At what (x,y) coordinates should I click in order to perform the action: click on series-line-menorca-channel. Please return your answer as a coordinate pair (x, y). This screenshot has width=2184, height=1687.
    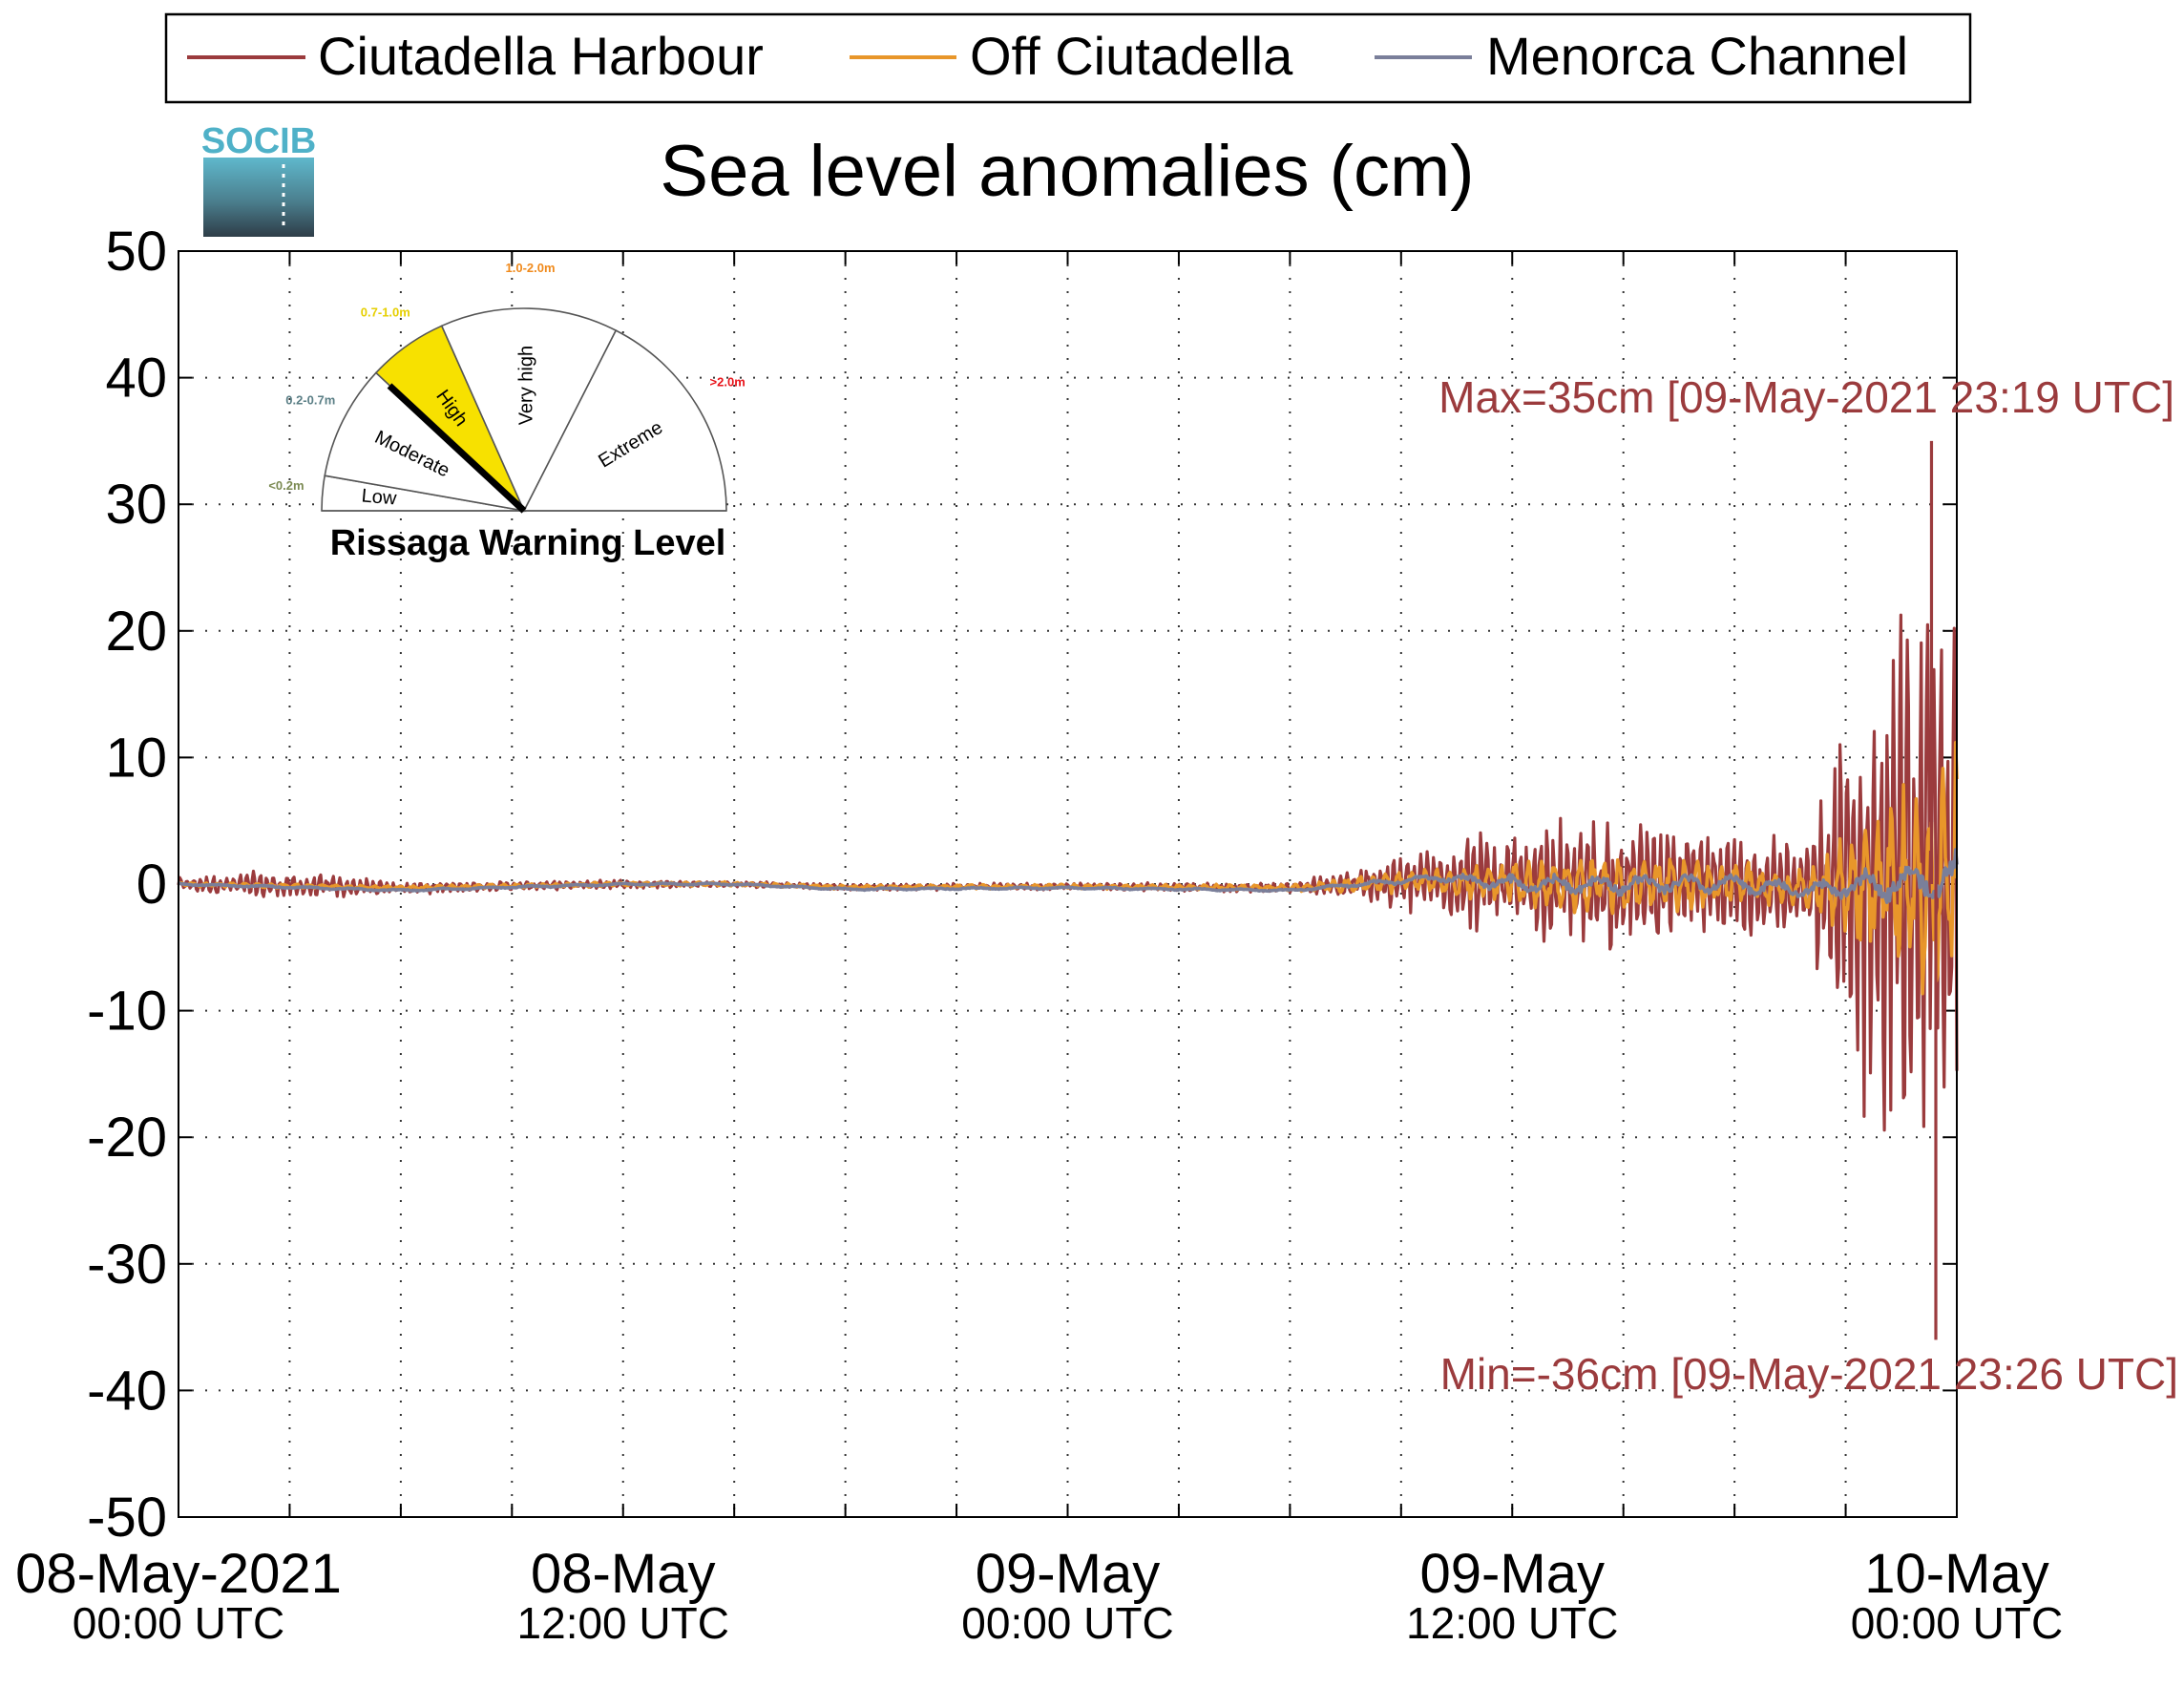
    Looking at the image, I should click on (1069, 876).